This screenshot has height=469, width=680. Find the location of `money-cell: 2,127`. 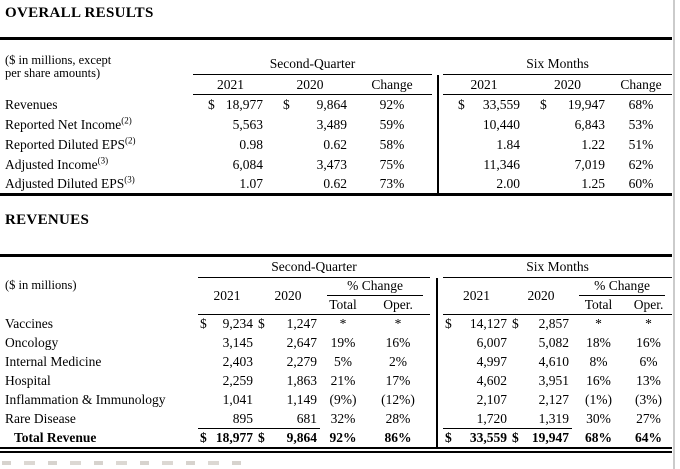

money-cell: 2,127 is located at coordinates (541, 400).